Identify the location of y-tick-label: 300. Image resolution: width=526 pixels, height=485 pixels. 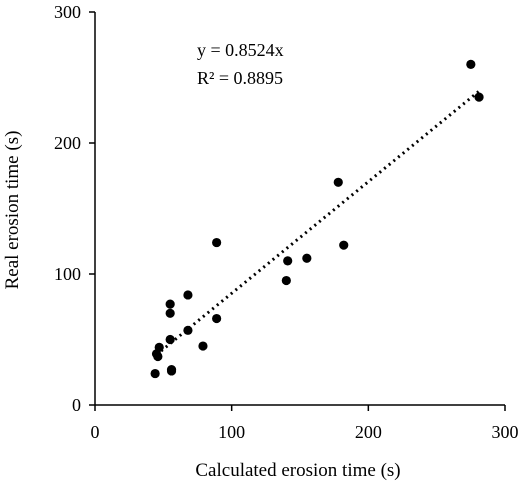
(67, 12).